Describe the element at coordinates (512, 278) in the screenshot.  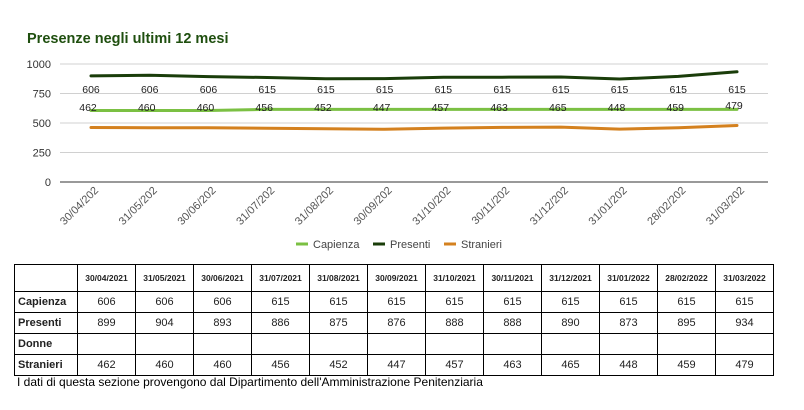
I see `table-column-header: 30/11/2021` at that location.